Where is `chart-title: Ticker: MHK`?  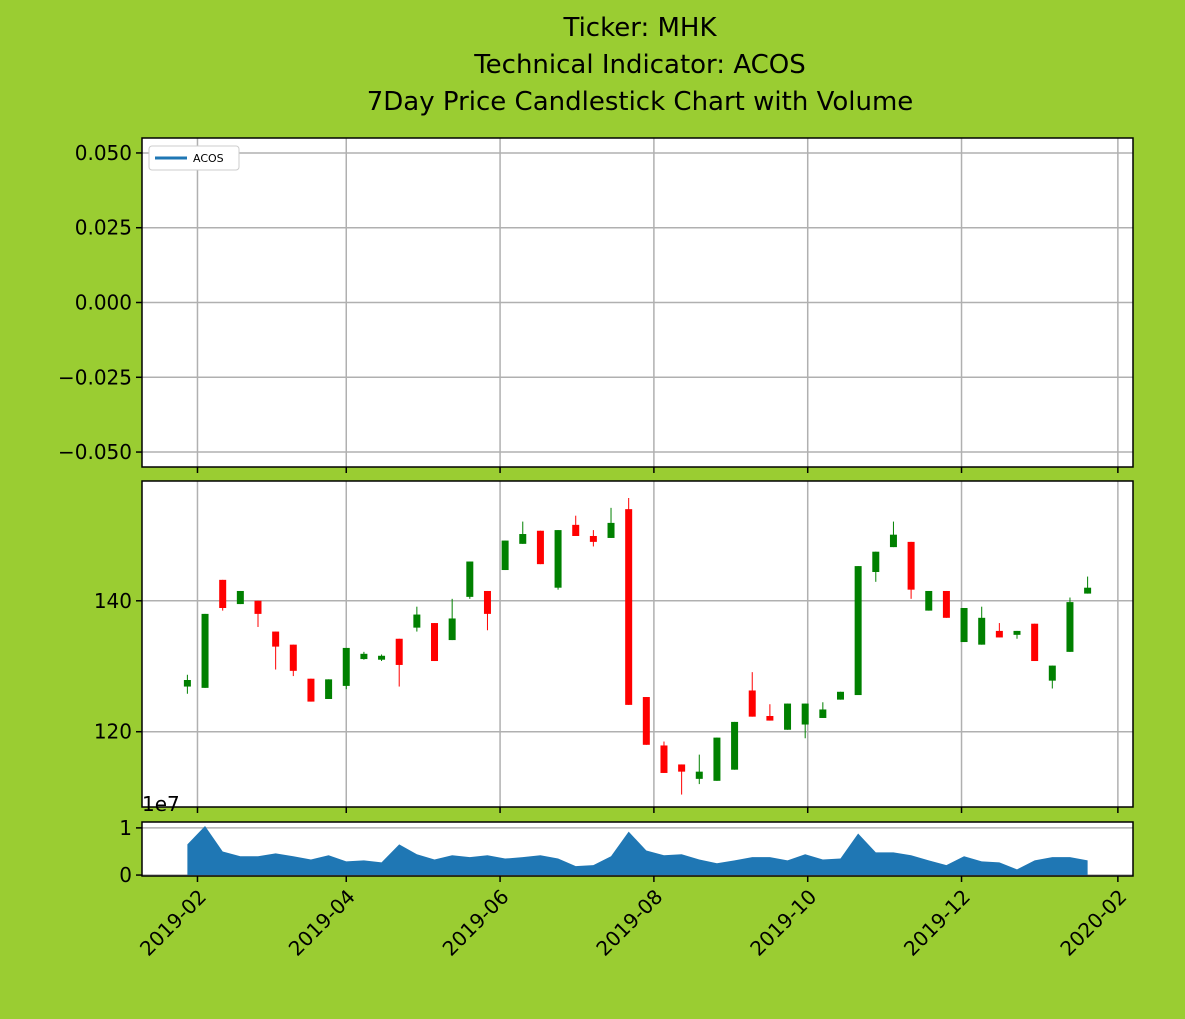
chart-title: Ticker: MHK is located at coordinates (639, 28).